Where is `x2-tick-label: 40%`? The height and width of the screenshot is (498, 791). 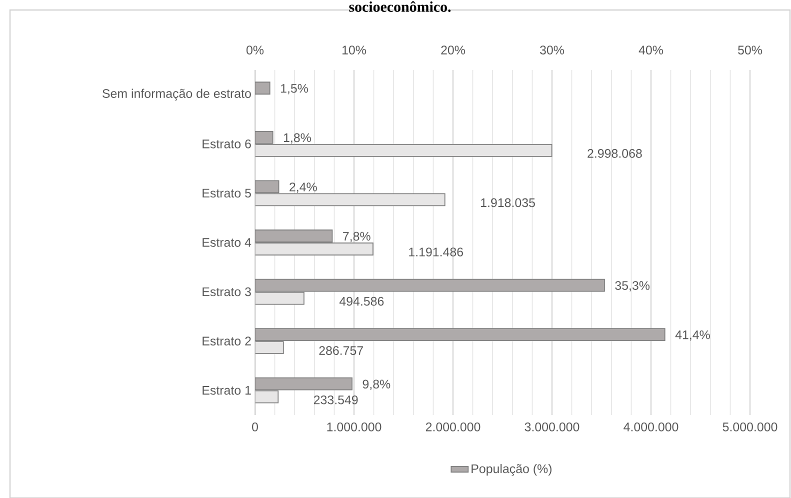 x2-tick-label: 40% is located at coordinates (651, 50).